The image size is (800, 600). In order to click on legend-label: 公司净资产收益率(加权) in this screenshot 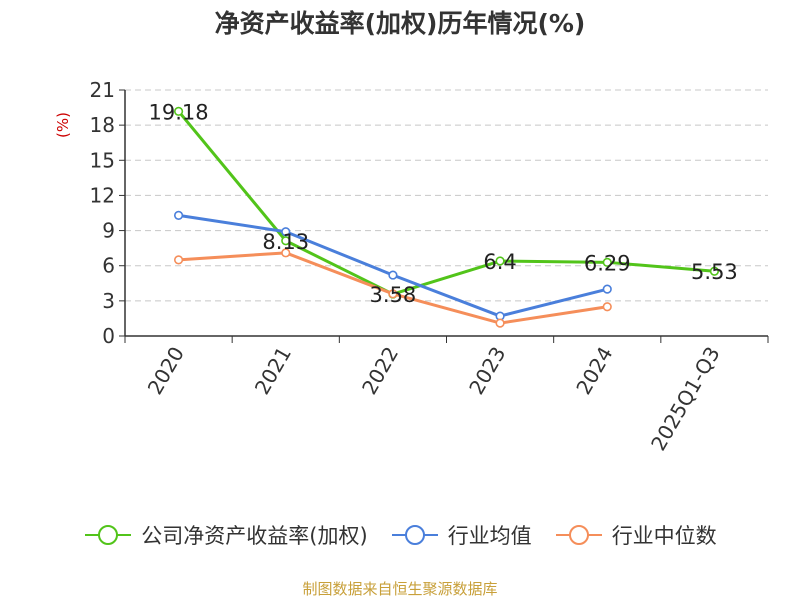, I will do `click(254, 536)`.